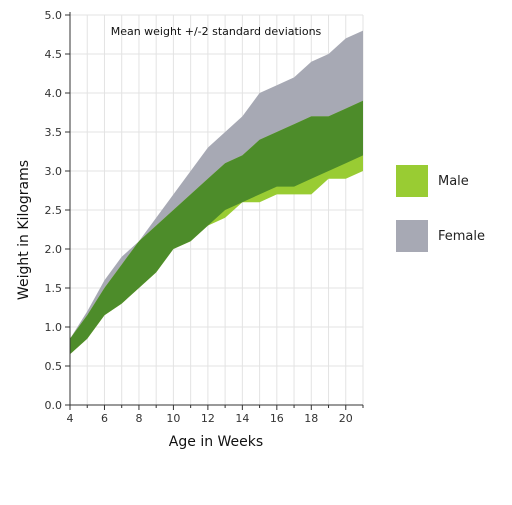 This screenshot has width=512, height=505. Describe the element at coordinates (173, 418) in the screenshot. I see `x-tick-label: 10` at that location.